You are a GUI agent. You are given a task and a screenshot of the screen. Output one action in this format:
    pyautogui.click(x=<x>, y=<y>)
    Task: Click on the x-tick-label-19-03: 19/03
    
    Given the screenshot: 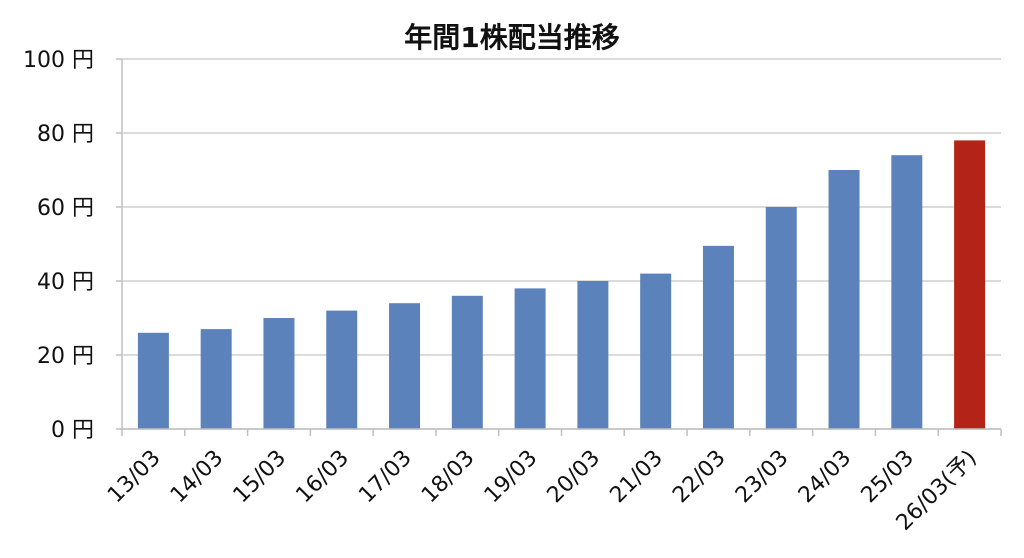 What is the action you would take?
    pyautogui.click(x=511, y=477)
    